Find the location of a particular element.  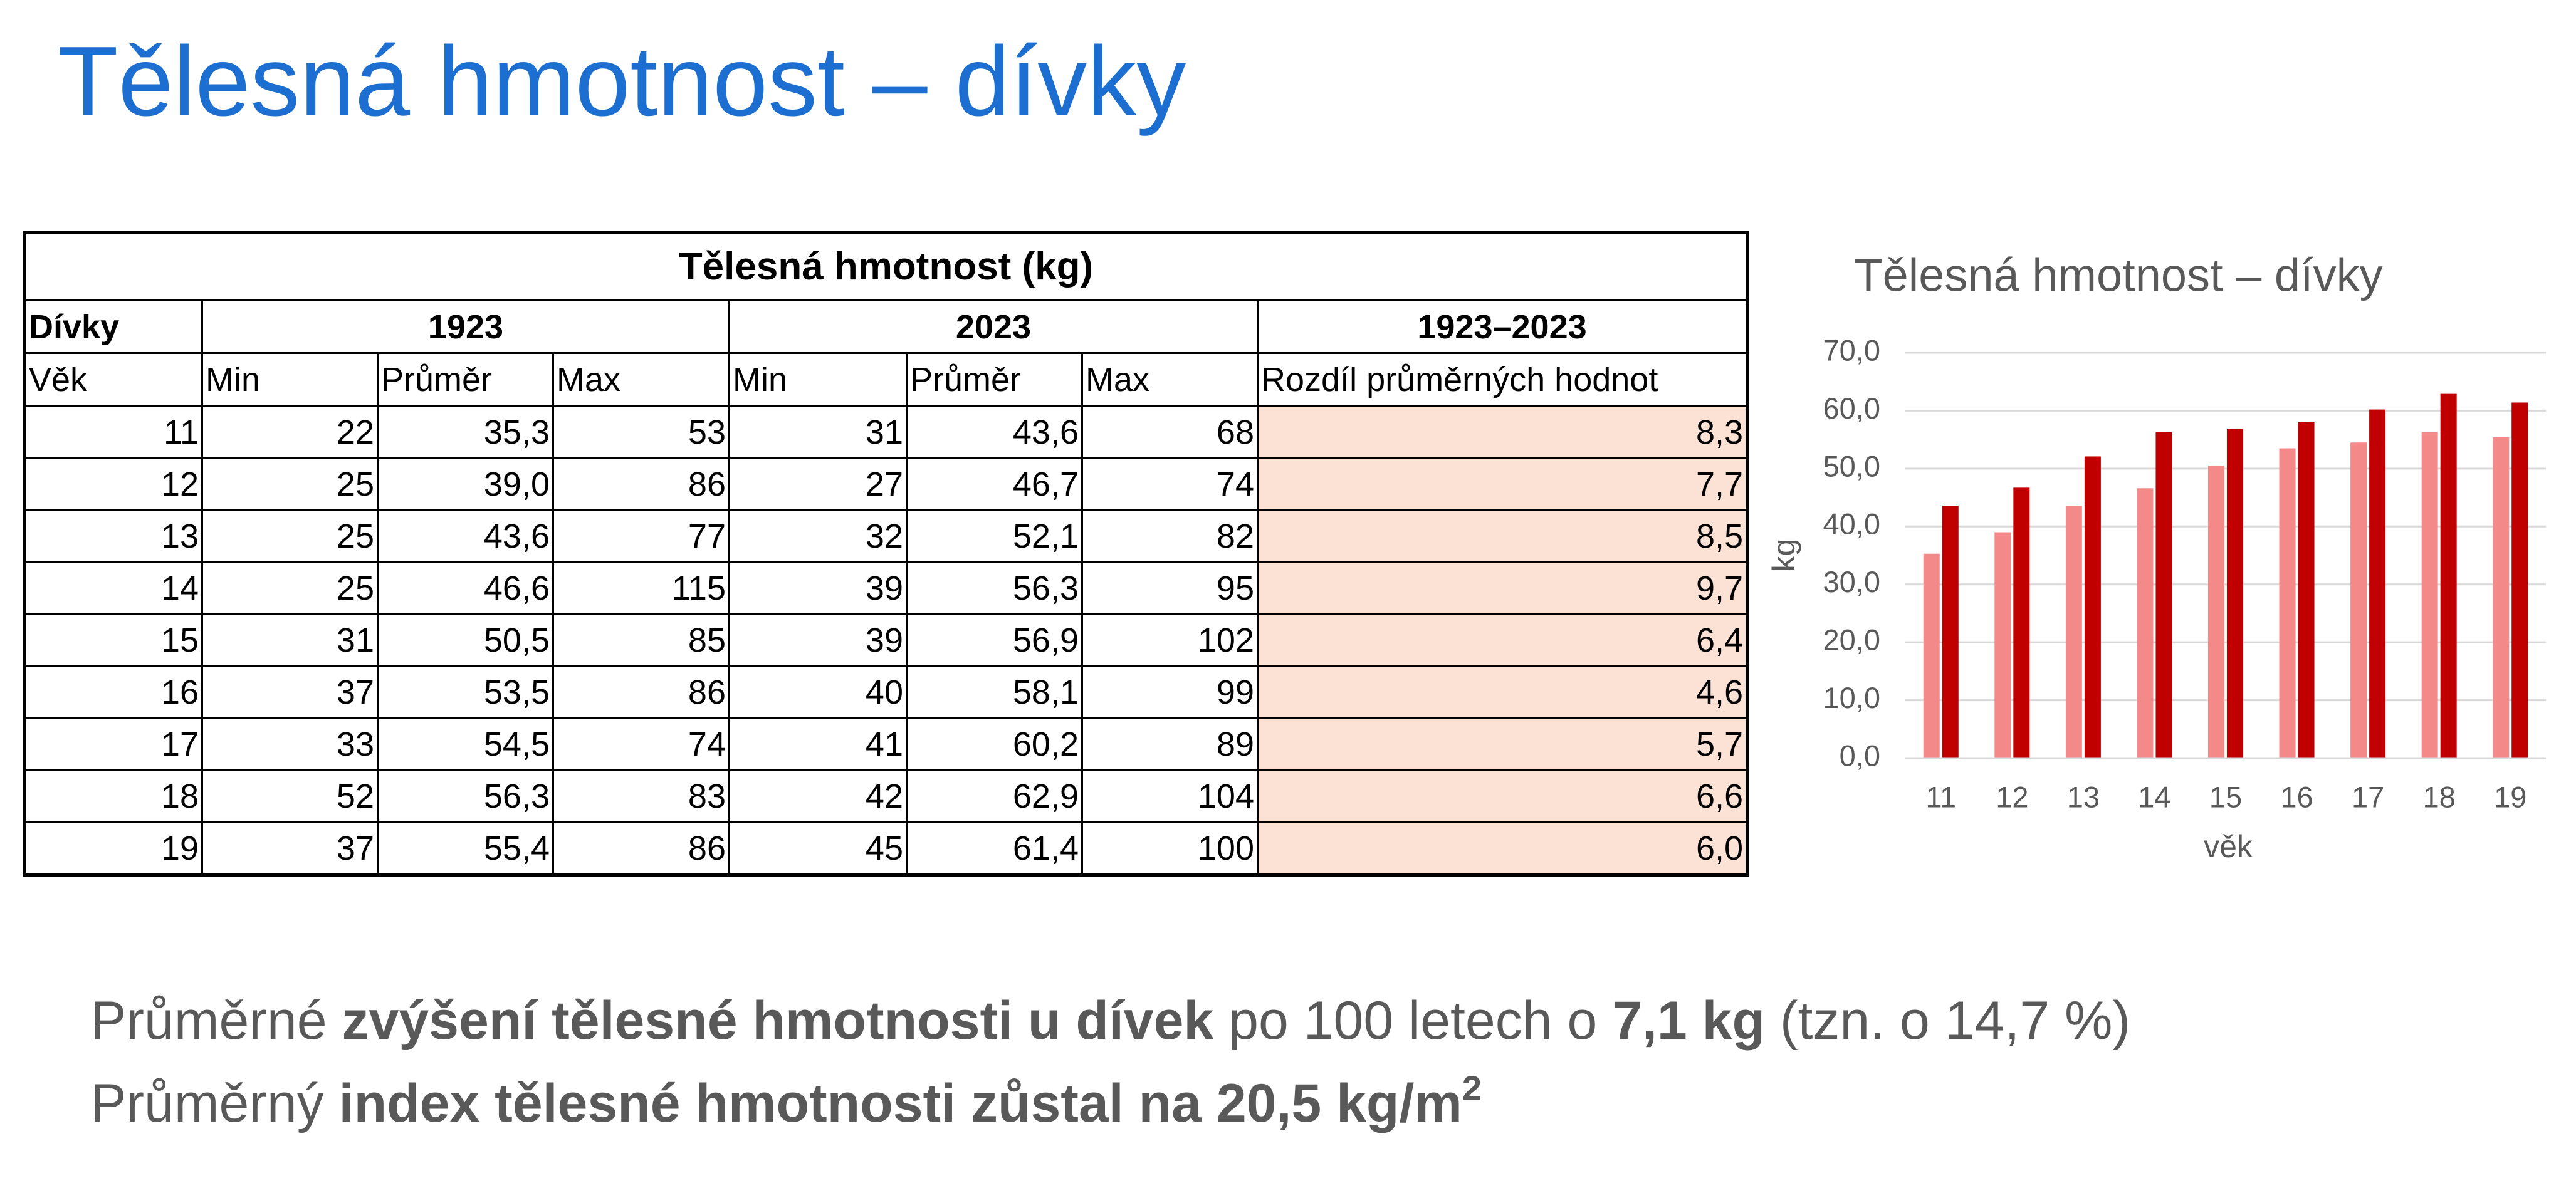

table-cell: 13 is located at coordinates (113, 536).